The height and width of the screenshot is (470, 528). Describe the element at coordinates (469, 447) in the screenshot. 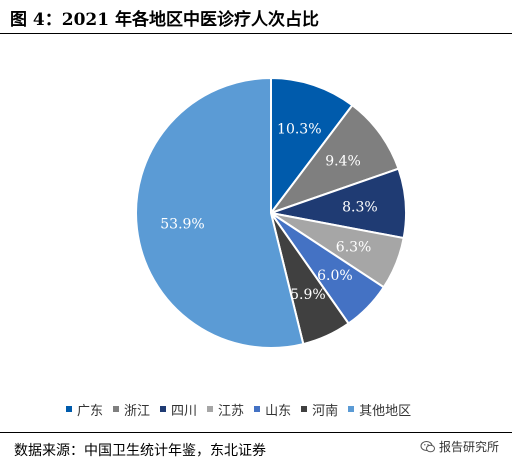

I see `watermark-text: 报告研究所` at that location.